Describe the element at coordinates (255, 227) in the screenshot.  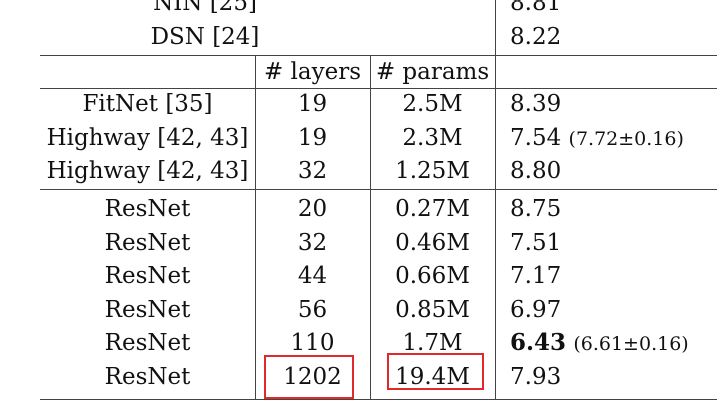
I see `column-divider-layers` at that location.